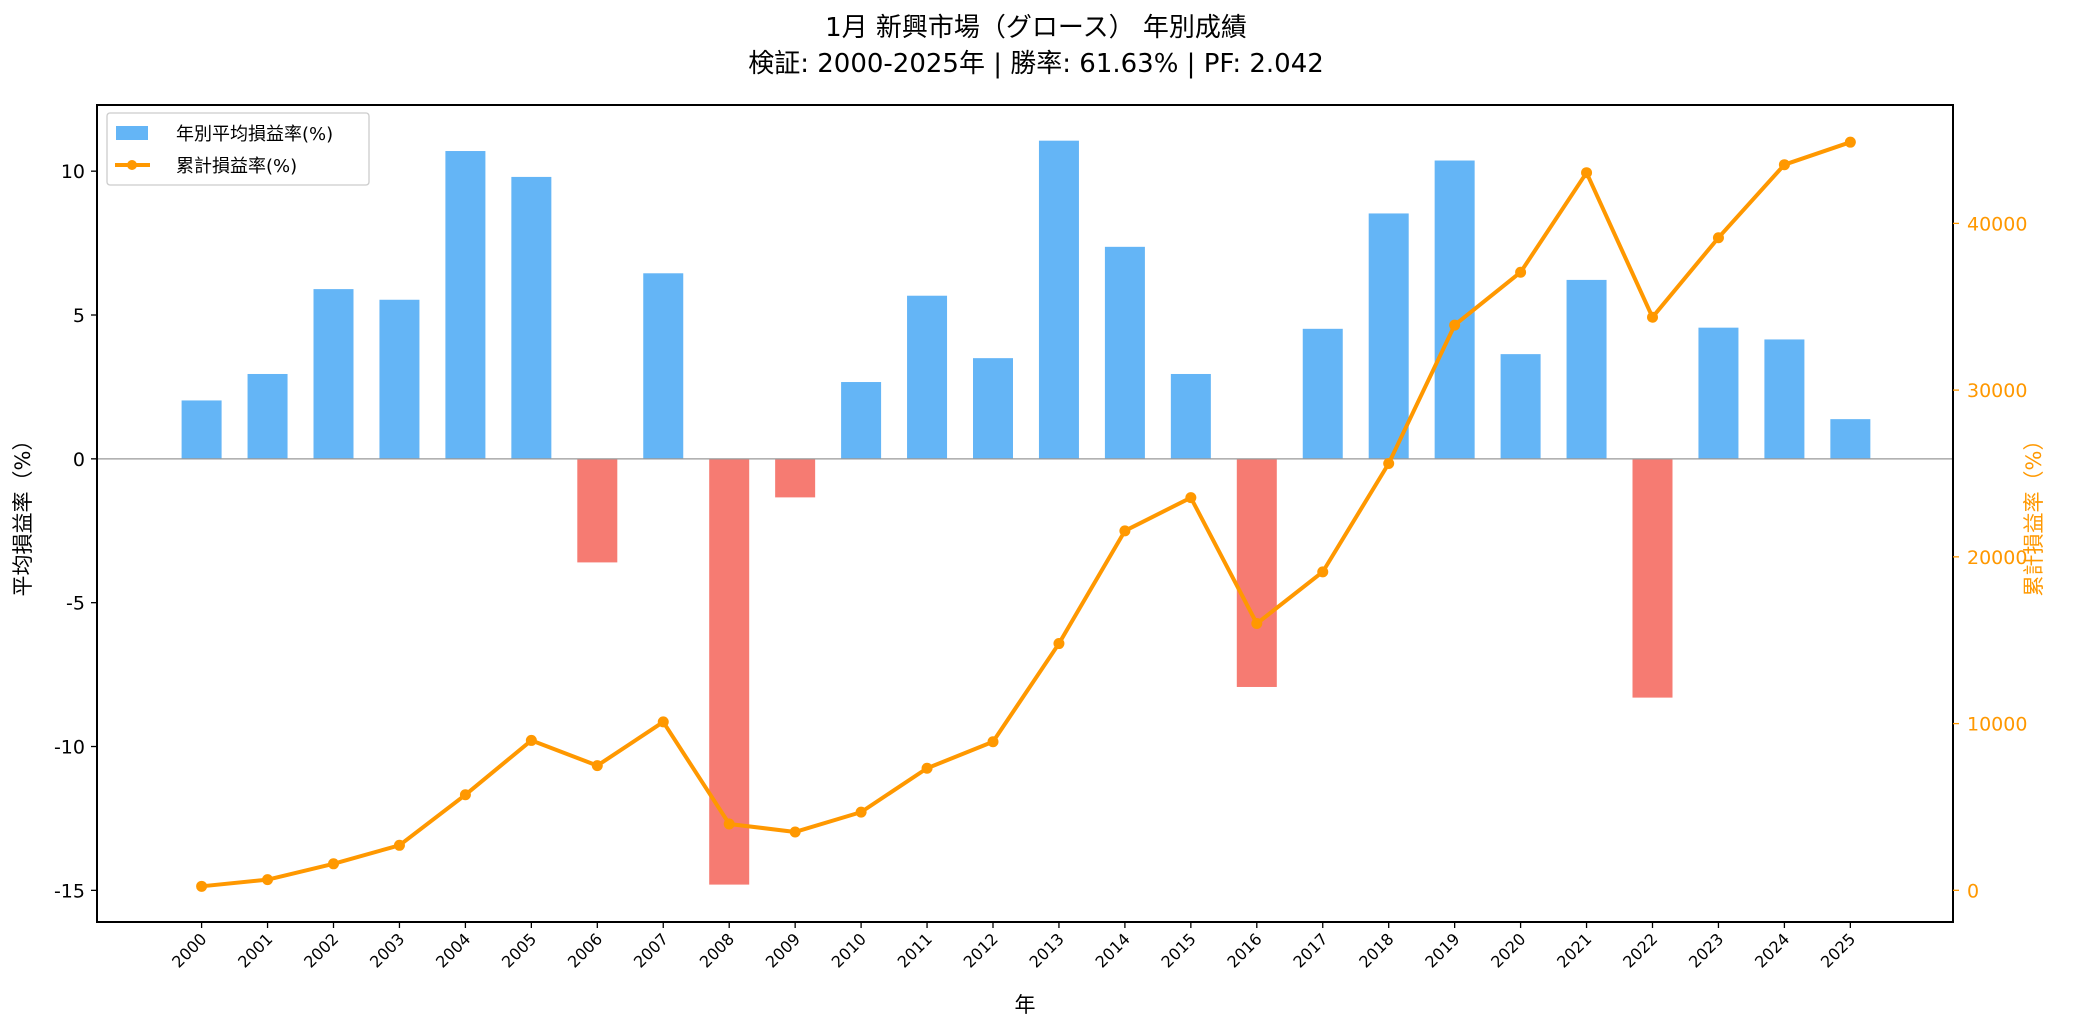 The image size is (2079, 1031). Describe the element at coordinates (465, 305) in the screenshot. I see `bar-2004` at that location.